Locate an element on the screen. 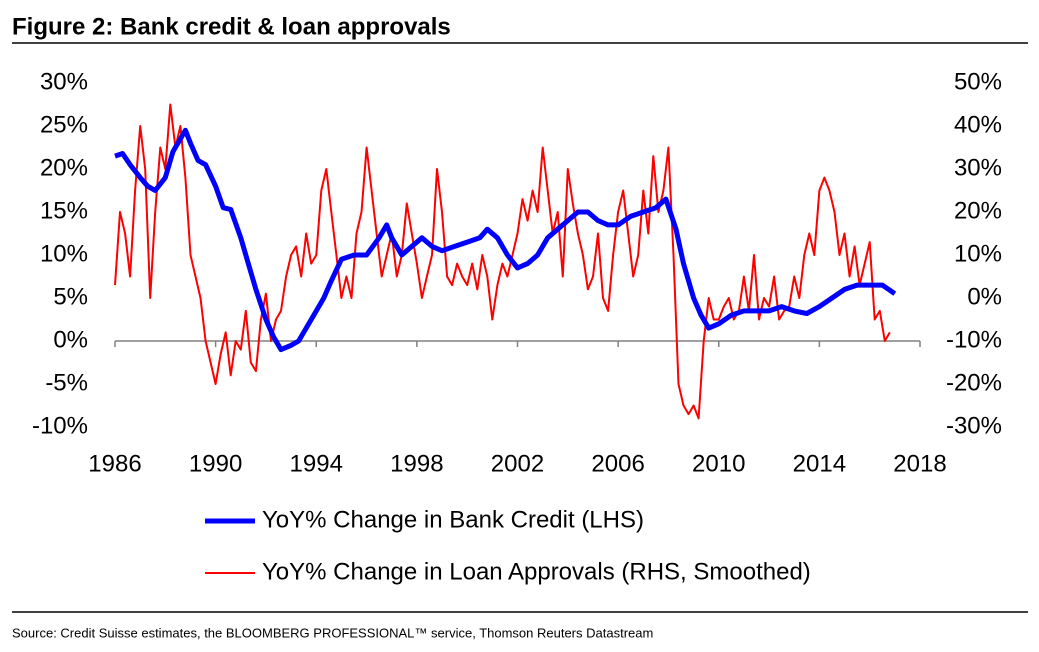  x-tick-label: 1994 is located at coordinates (316, 463).